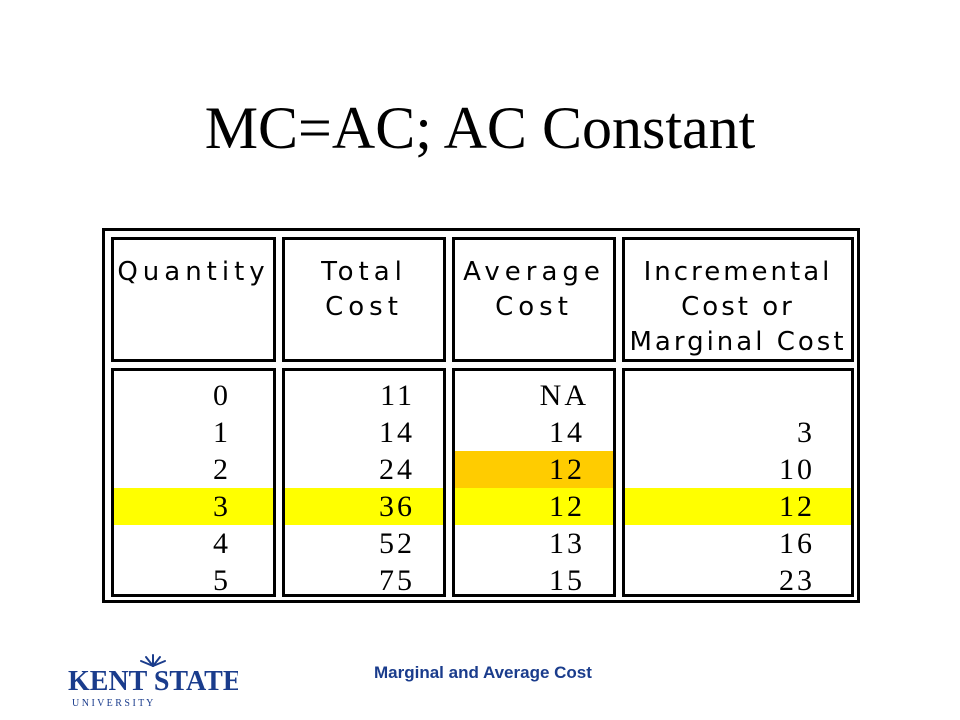 This screenshot has height=720, width=960. I want to click on highlight-row: 3, so click(193, 506).